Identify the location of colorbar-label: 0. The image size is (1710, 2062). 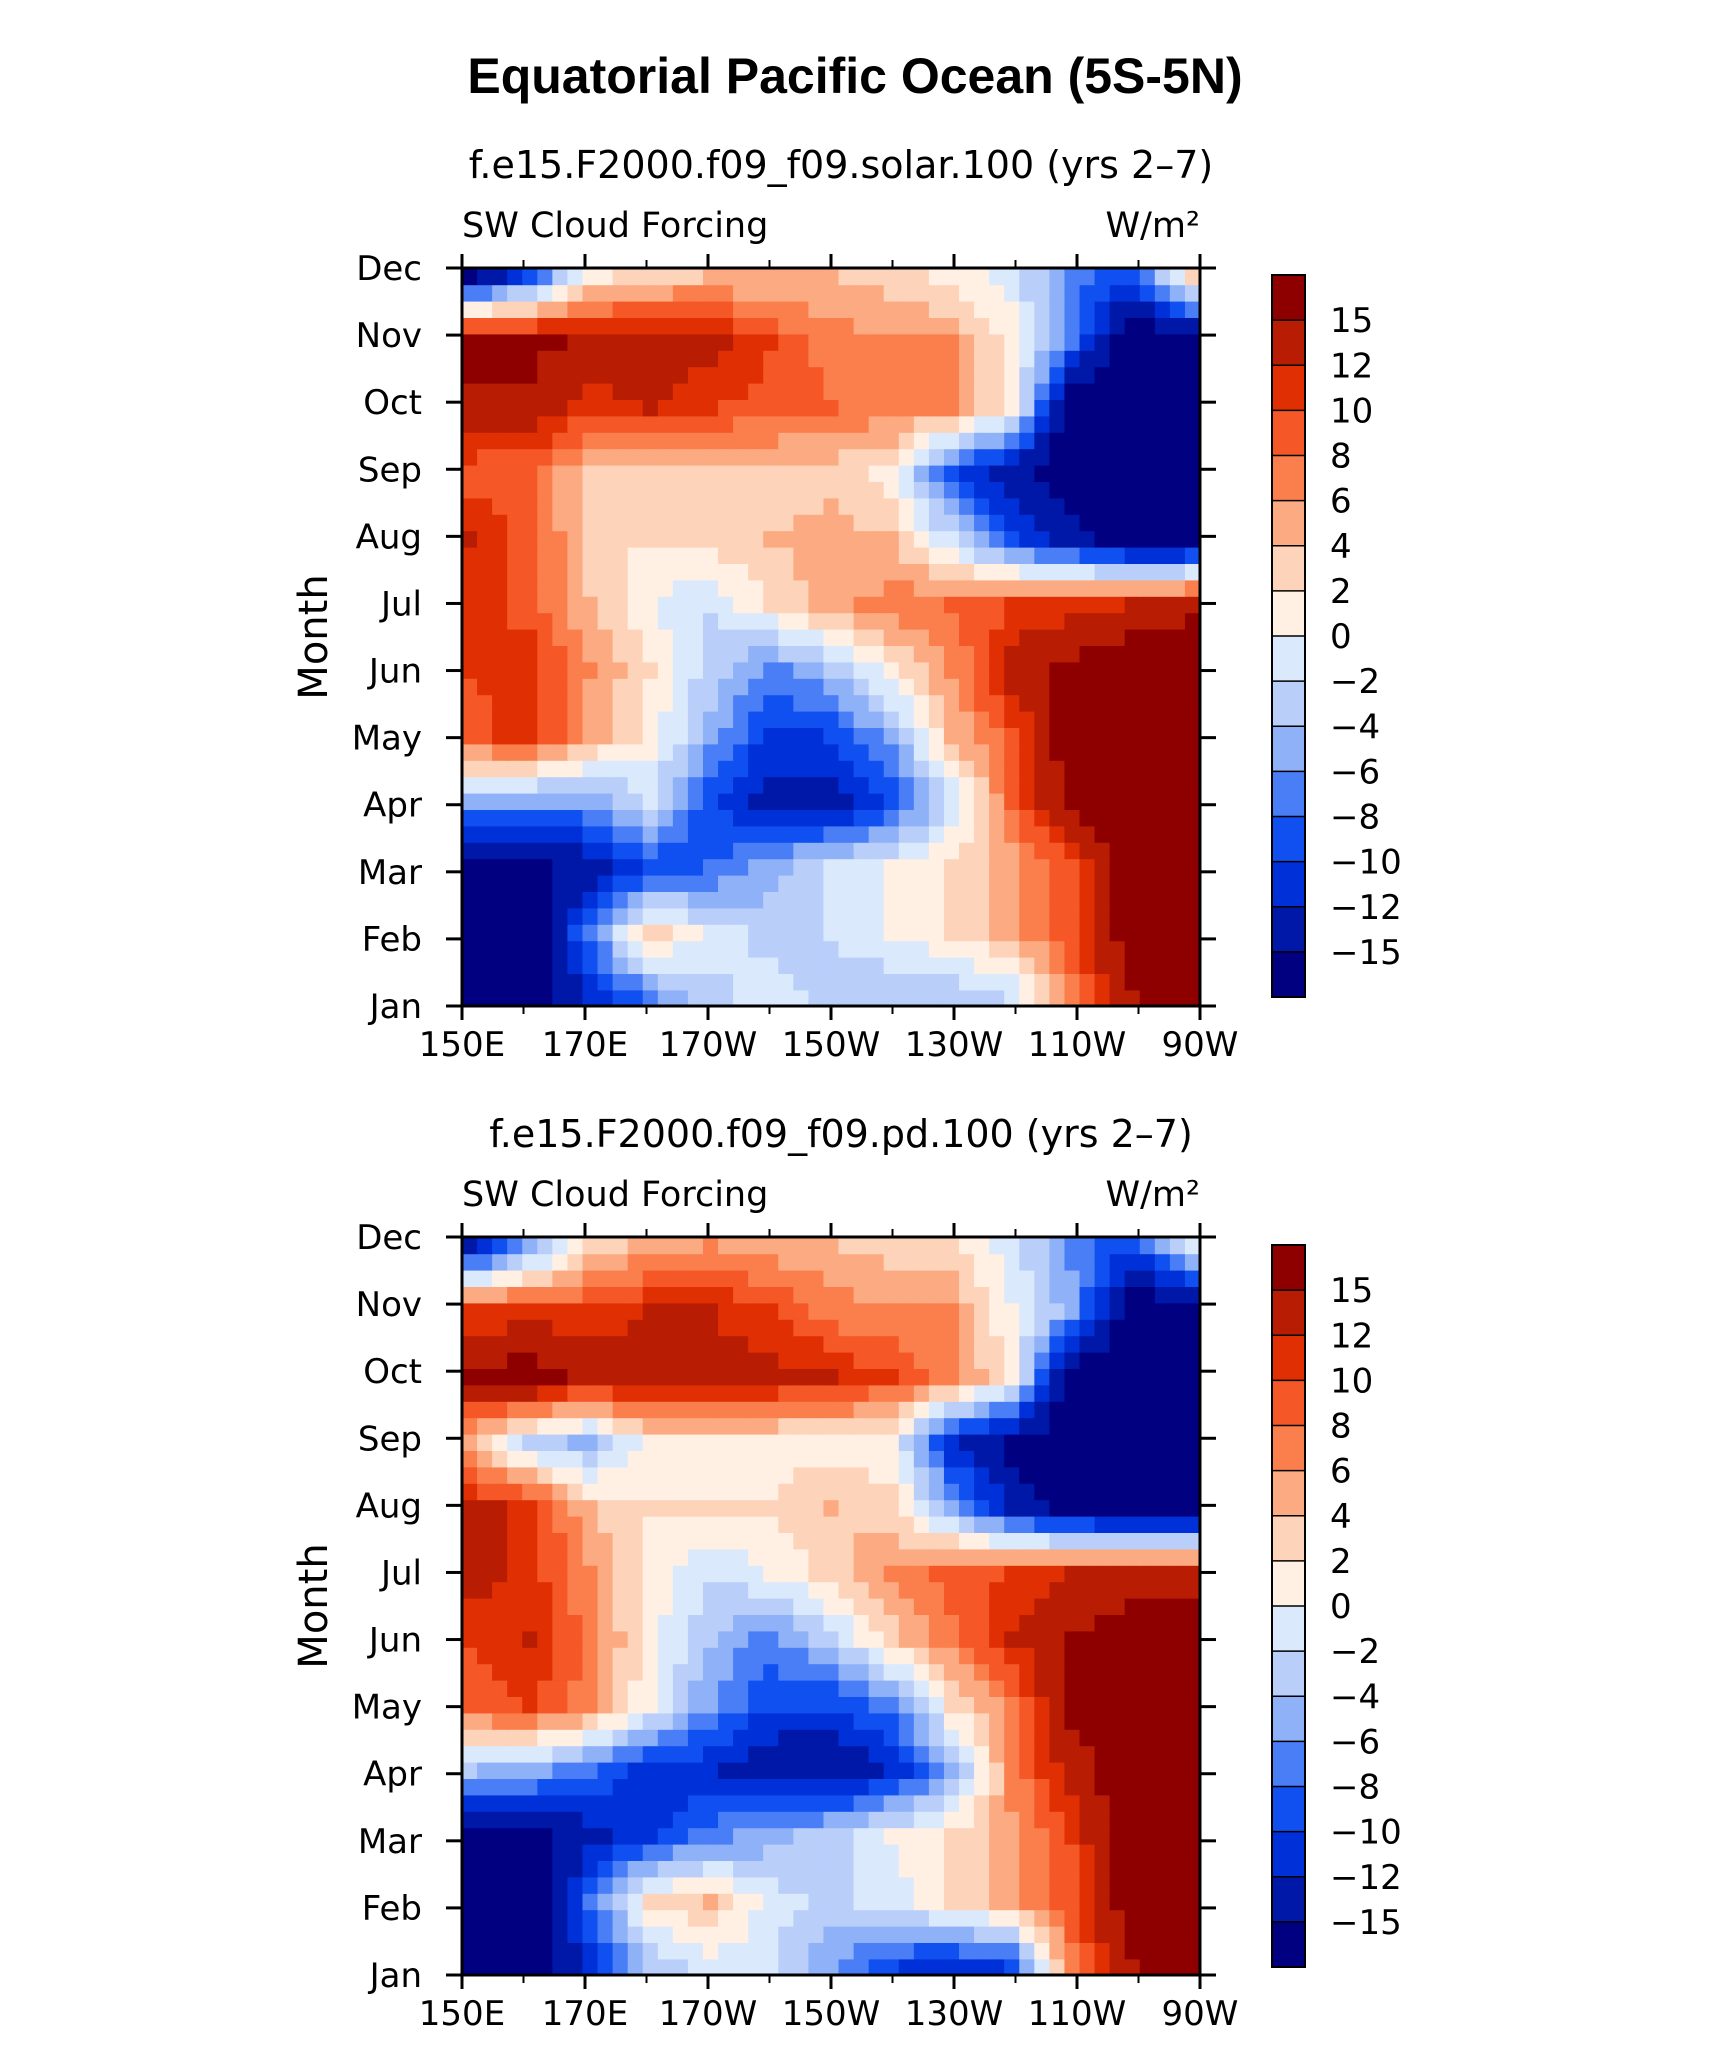
(1341, 1607).